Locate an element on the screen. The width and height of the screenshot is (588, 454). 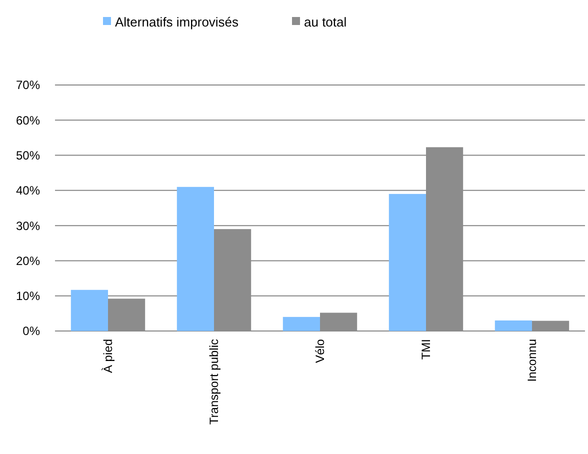
x-tick-label: À pied is located at coordinates (108, 356).